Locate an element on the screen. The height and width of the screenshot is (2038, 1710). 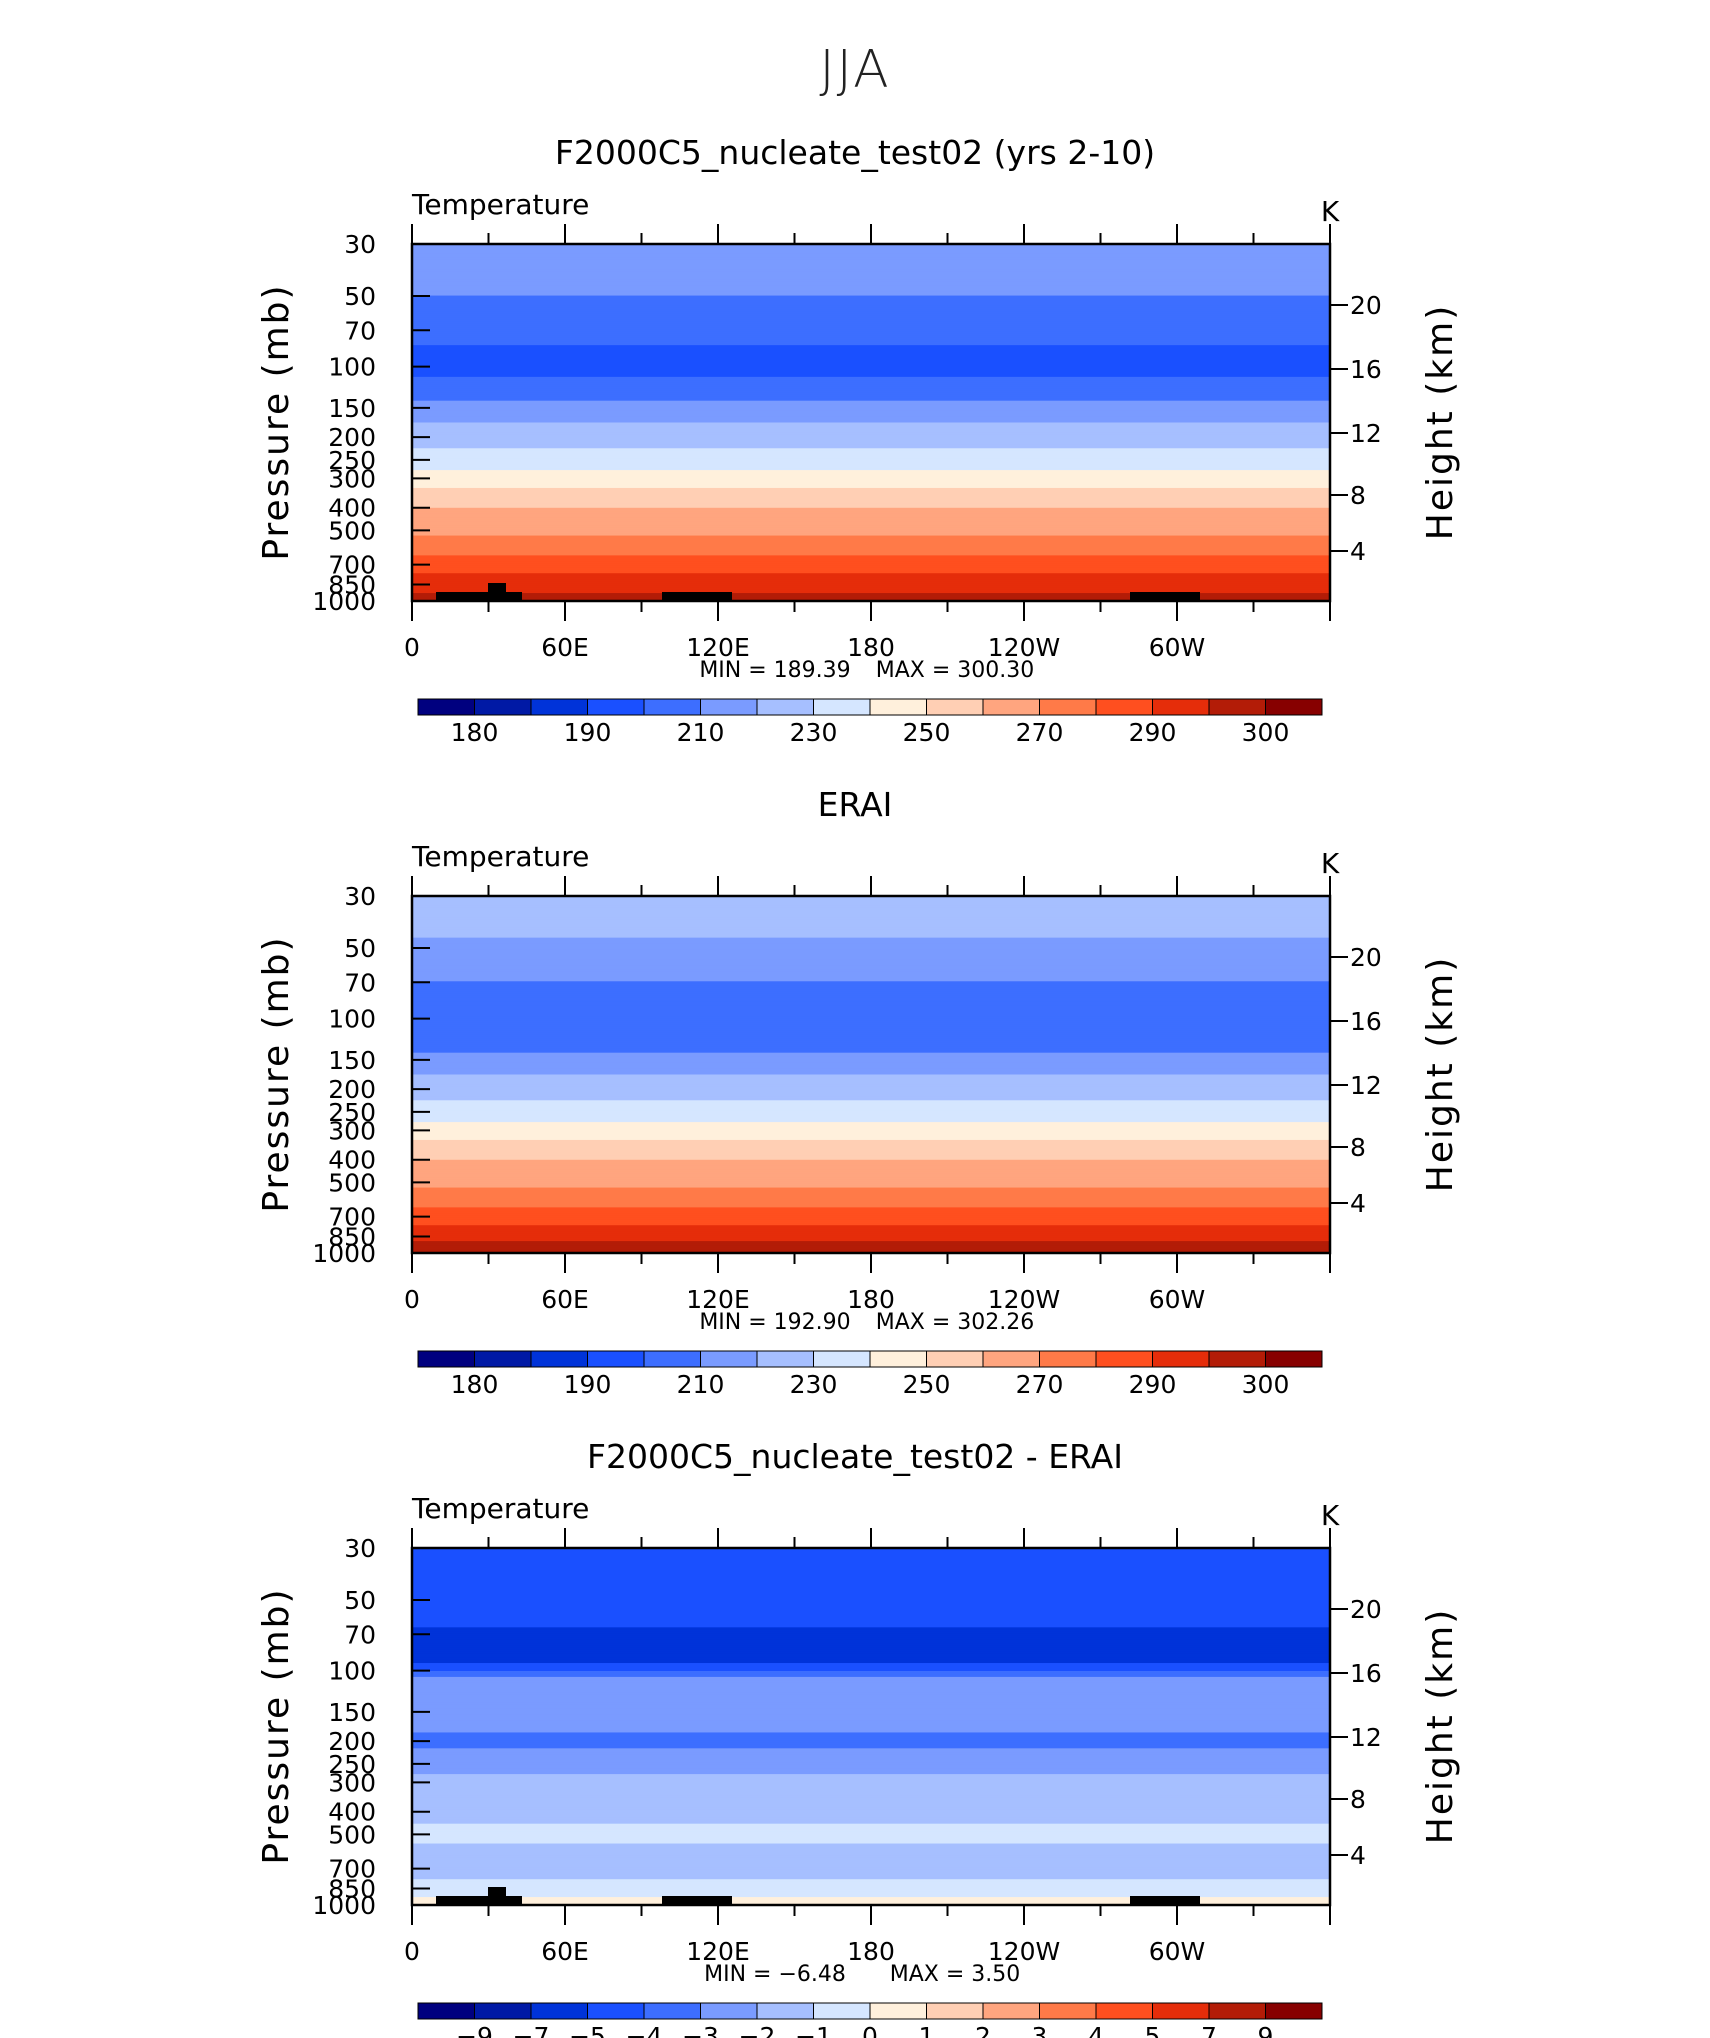
x-tick-label: 180 is located at coordinates (871, 1951).